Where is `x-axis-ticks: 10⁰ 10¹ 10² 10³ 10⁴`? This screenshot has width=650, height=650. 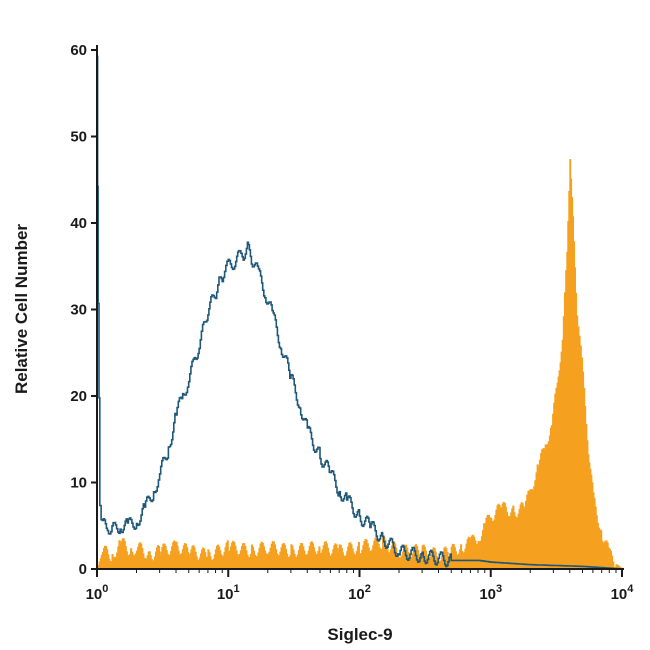 x-axis-ticks: 10⁰ 10¹ 10² 10³ 10⁴ is located at coordinates (360, 586).